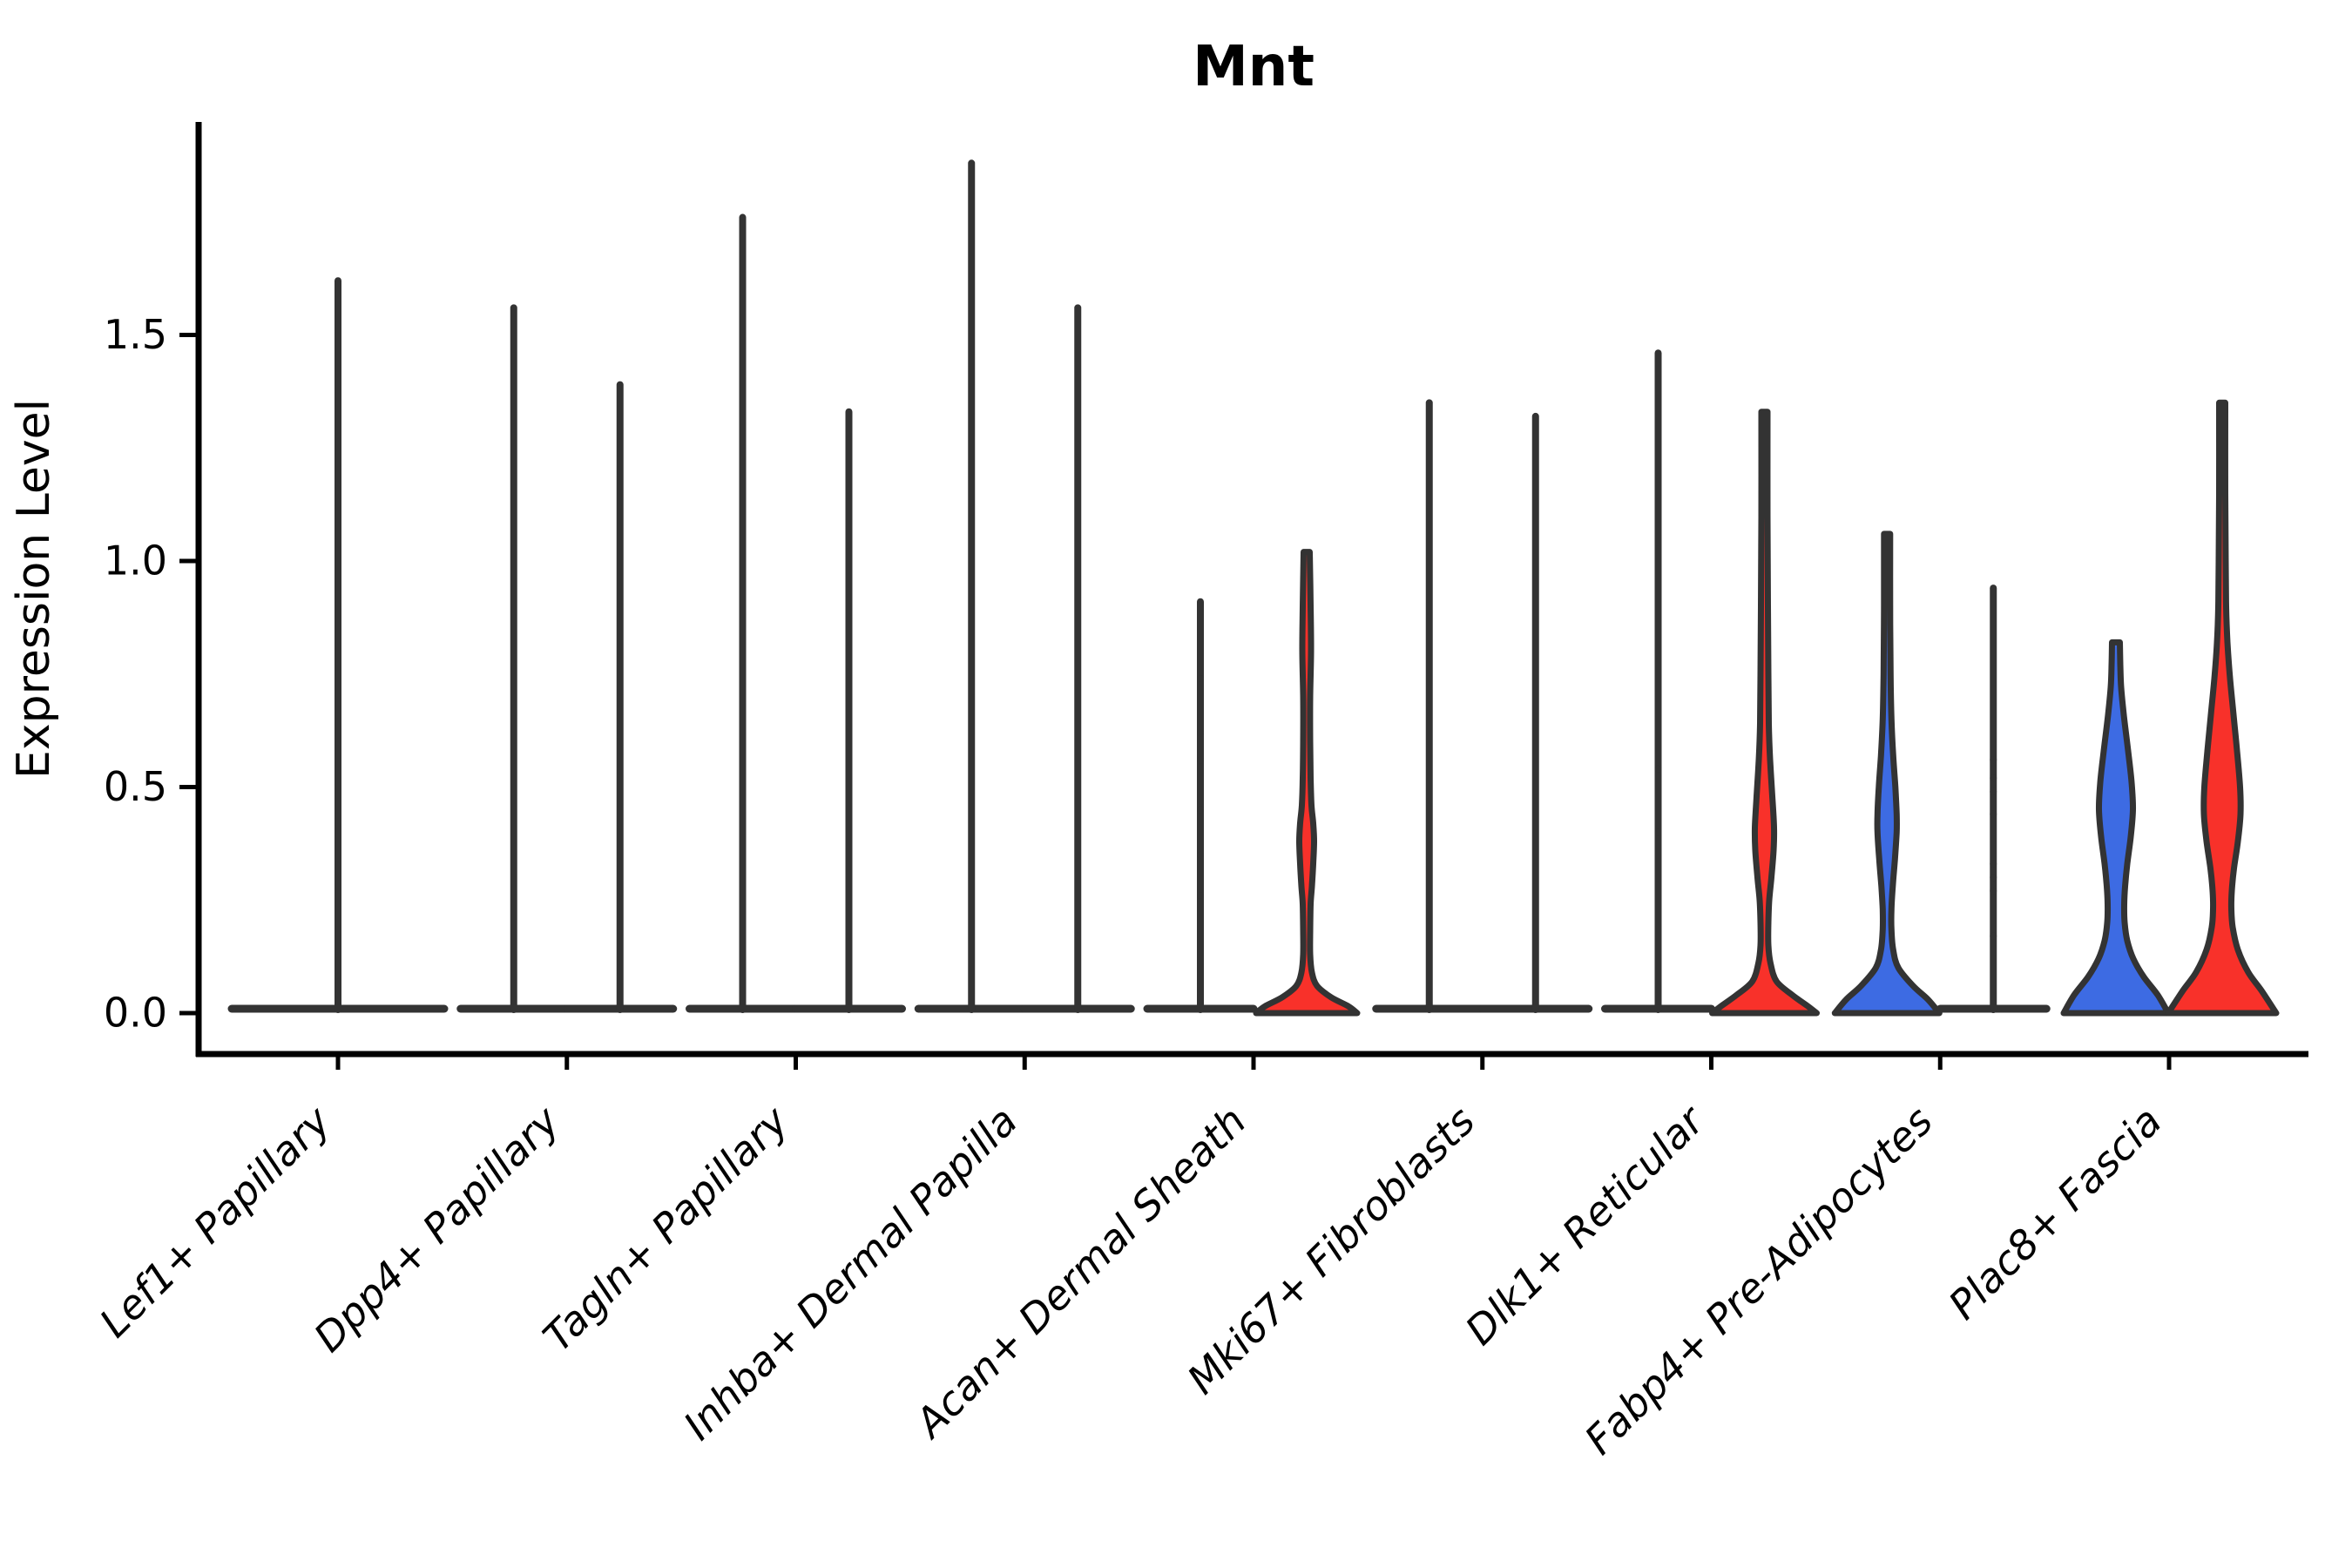  What do you see at coordinates (338, 645) in the screenshot?
I see `violin-lef1-papillary-gboth` at bounding box center [338, 645].